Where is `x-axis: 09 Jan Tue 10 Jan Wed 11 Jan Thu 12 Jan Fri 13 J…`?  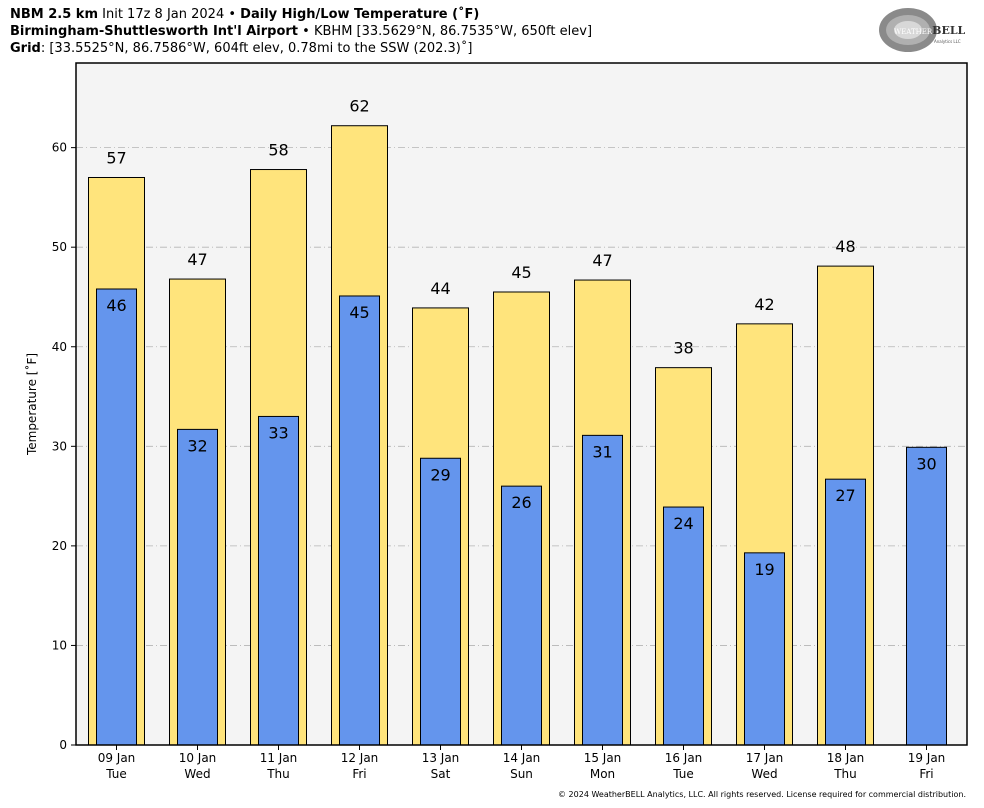 x-axis: 09 Jan Tue 10 Jan Wed 11 Jan Thu 12 Jan Fri 13 J… is located at coordinates (522, 763).